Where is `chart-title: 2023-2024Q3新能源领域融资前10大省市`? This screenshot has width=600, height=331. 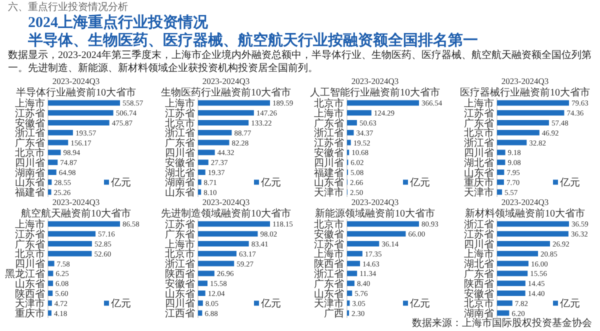
chart-title: 2023-2024Q3新能源领域融资前10大省市 is located at coordinates (375, 208).